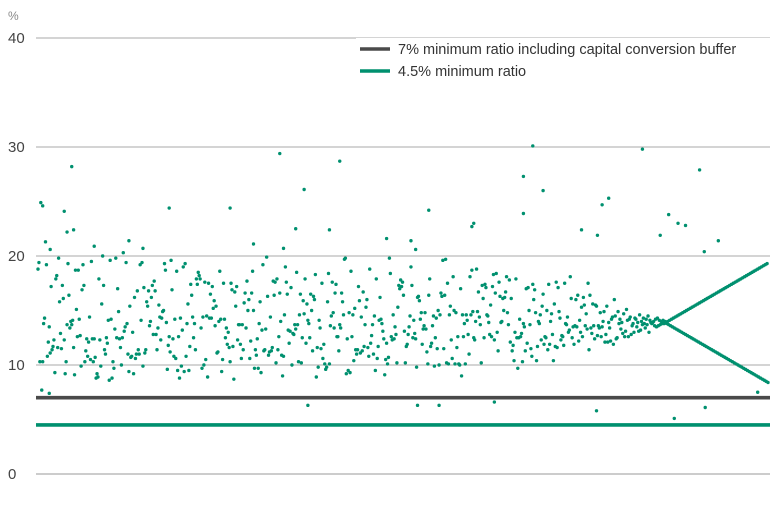 This screenshot has height=527, width=779. What do you see at coordinates (462, 72) in the screenshot?
I see `legend-label: 4.5% minimum ratio` at bounding box center [462, 72].